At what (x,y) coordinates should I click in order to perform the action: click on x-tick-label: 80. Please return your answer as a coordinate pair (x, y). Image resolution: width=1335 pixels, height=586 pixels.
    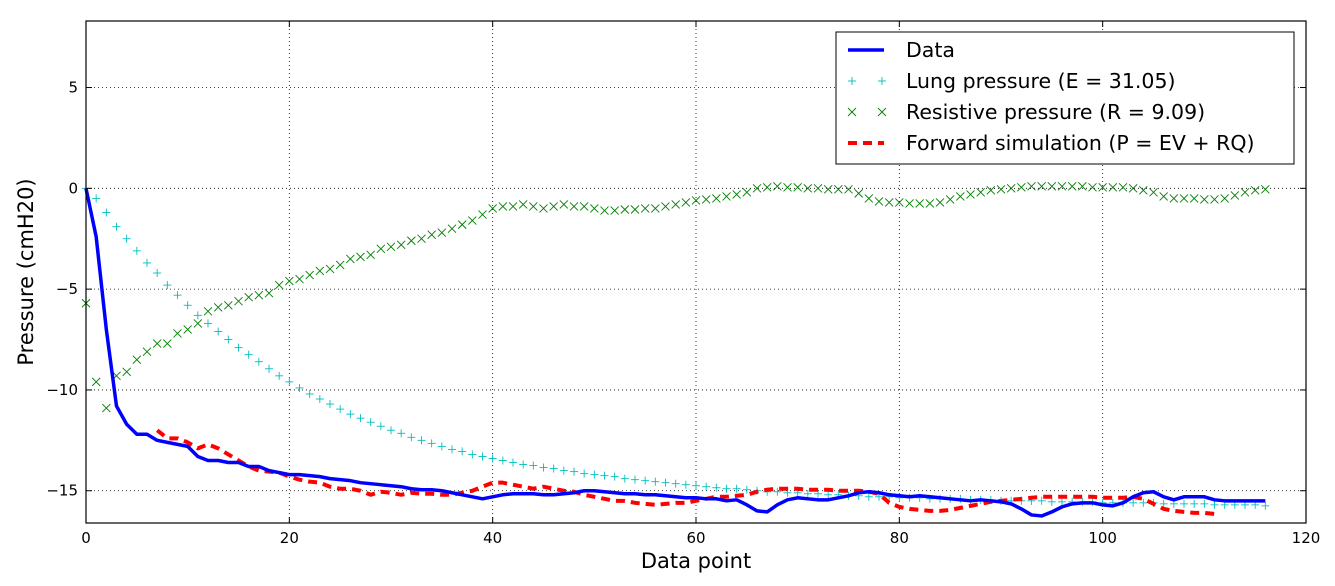
    Looking at the image, I should click on (899, 538).